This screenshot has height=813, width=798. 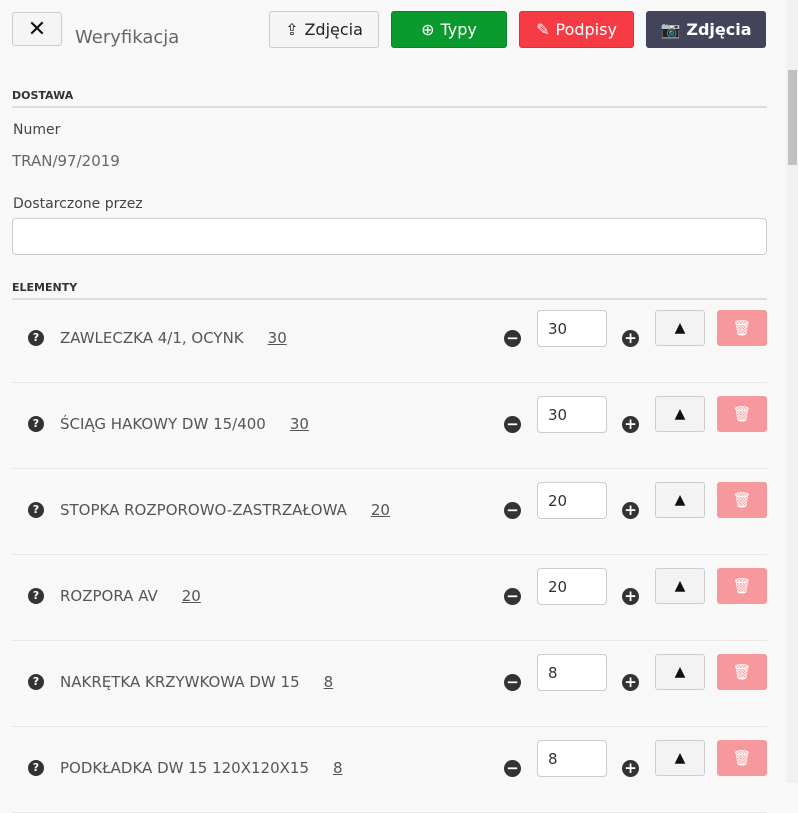 What do you see at coordinates (66, 161) in the screenshot?
I see `numer-value: TRAN/97/2019` at bounding box center [66, 161].